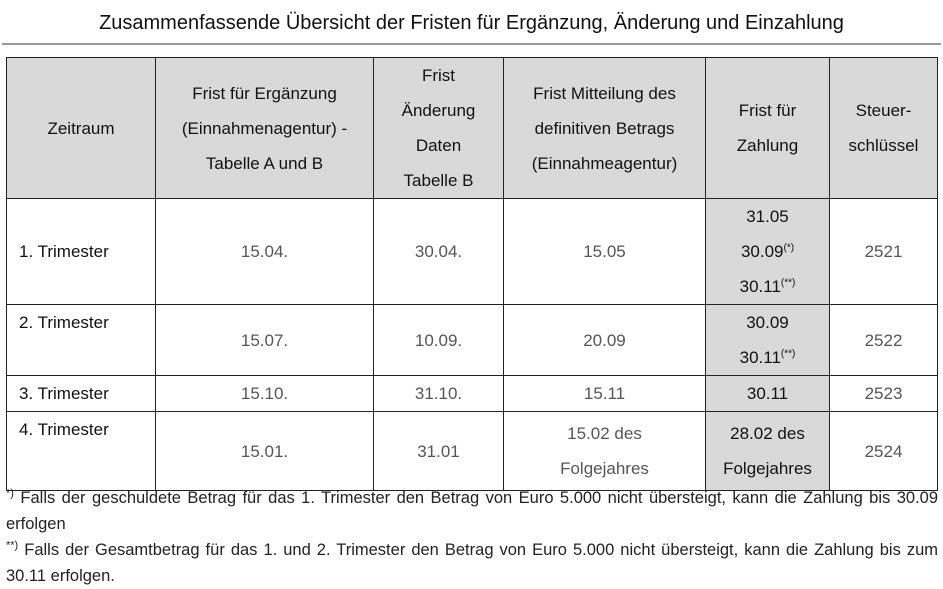  I want to click on cell-line: Steuer-, so click(883, 110).